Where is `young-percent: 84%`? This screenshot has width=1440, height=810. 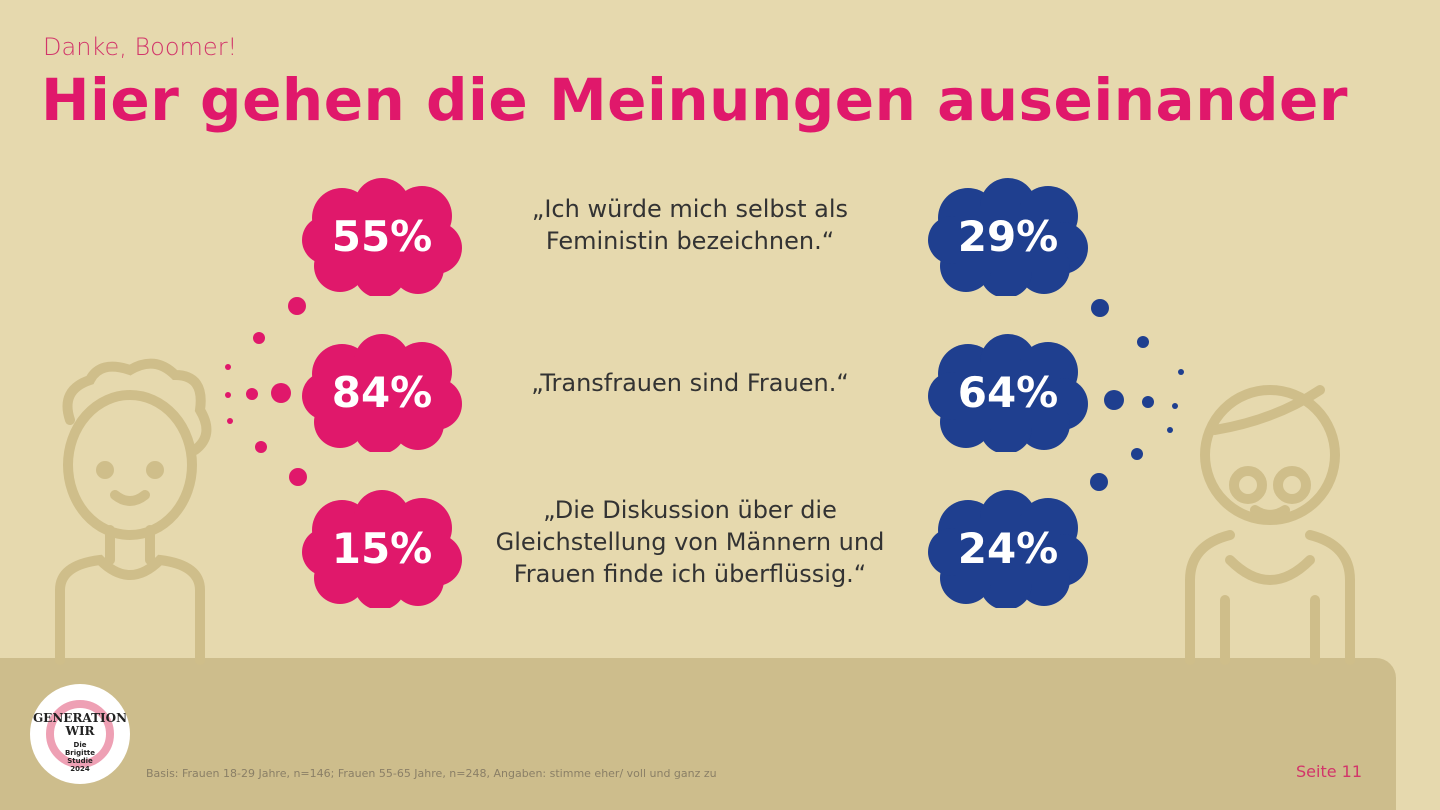
young-percent: 84% is located at coordinates (382, 392).